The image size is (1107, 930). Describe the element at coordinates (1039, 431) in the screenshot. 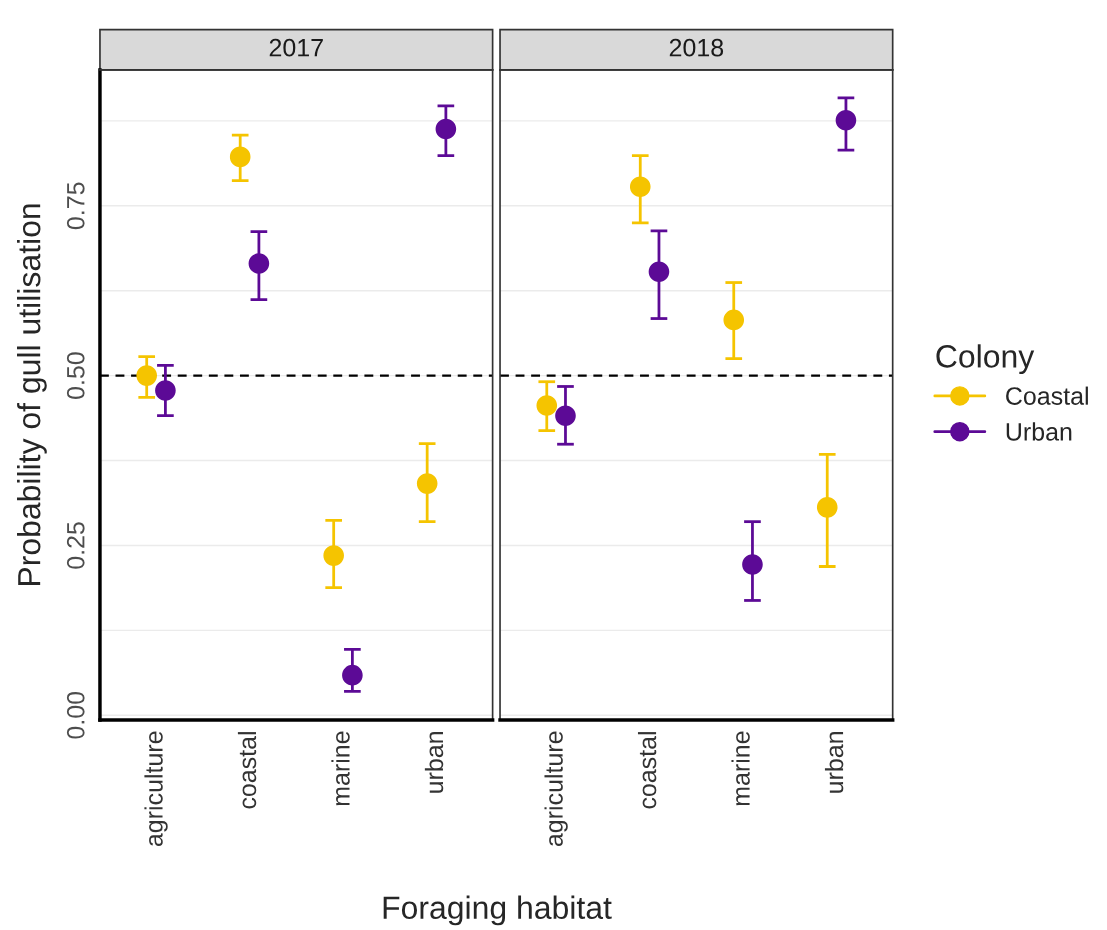

I see `legend-label: Urban` at that location.